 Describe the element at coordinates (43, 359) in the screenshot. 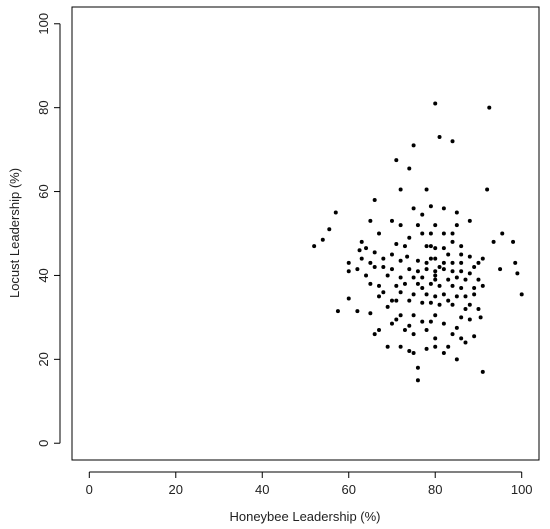

I see `y-tick-label: 20` at that location.